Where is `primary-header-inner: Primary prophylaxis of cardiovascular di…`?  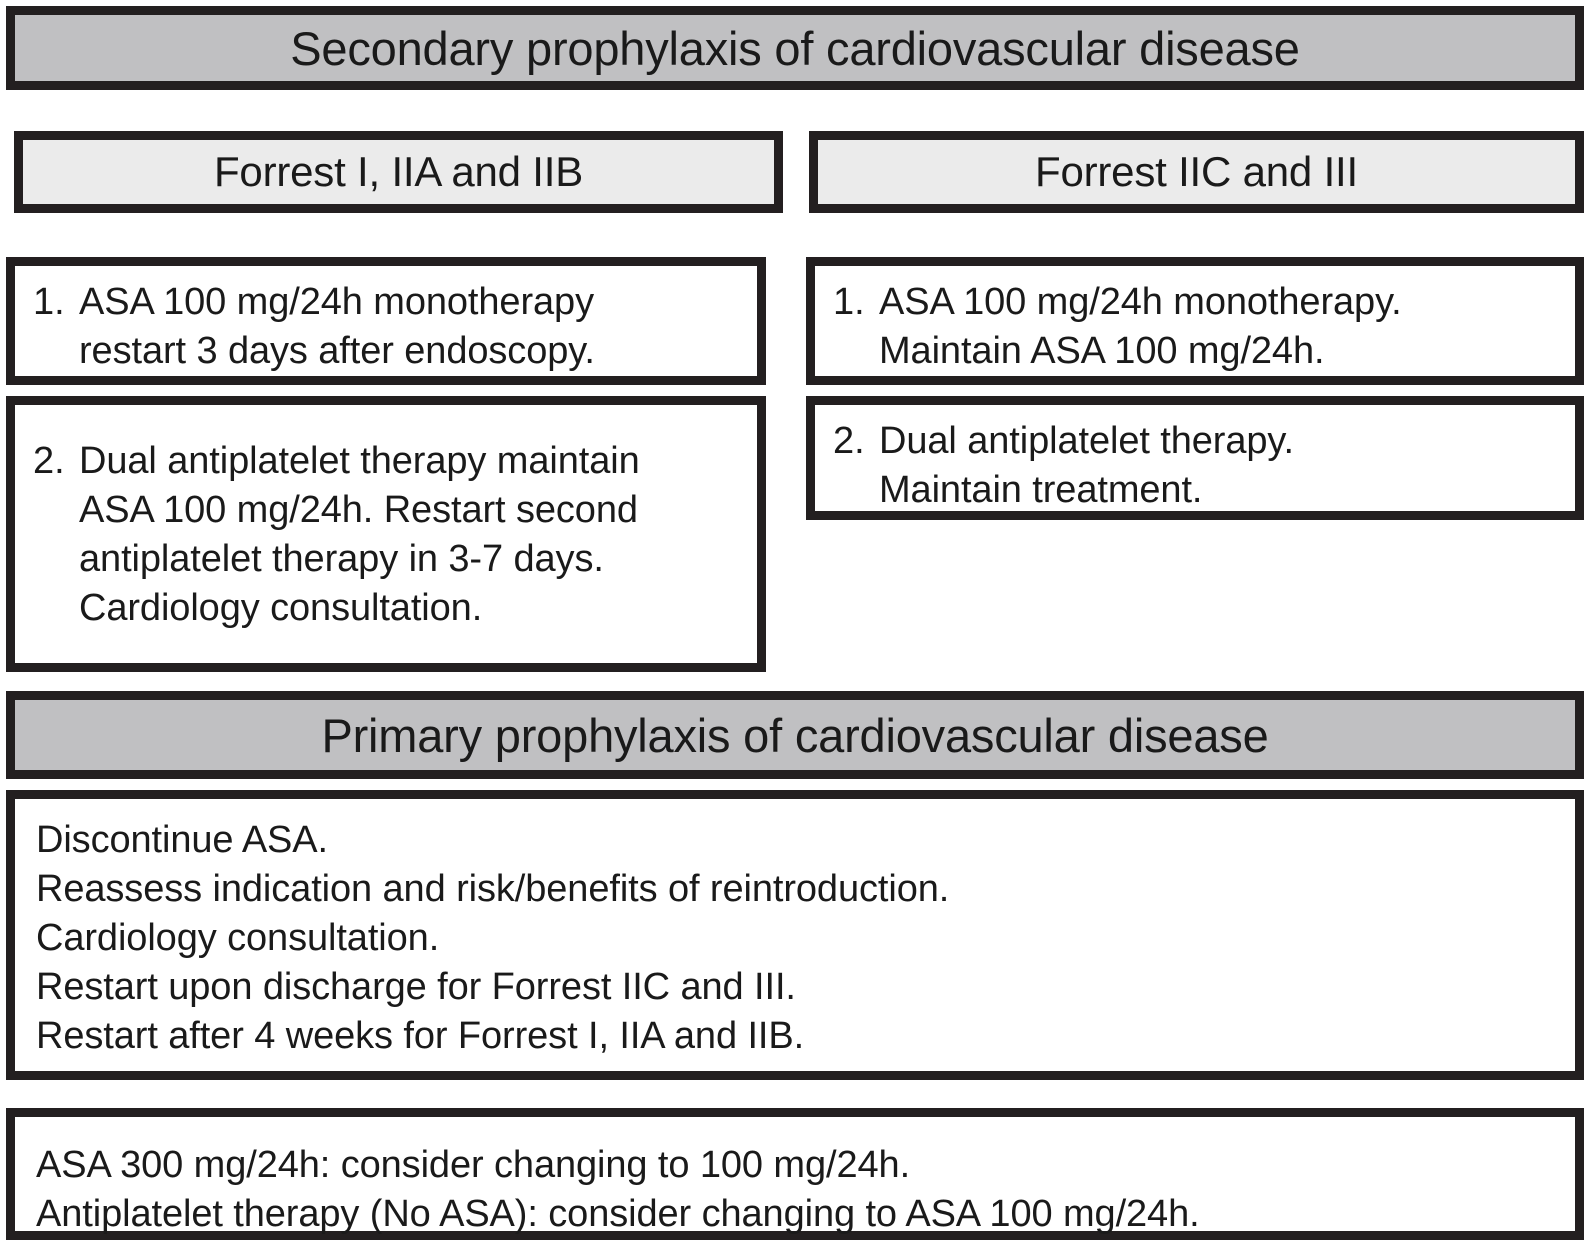
primary-header-inner: Primary prophylaxis of cardiovascular di… is located at coordinates (795, 735).